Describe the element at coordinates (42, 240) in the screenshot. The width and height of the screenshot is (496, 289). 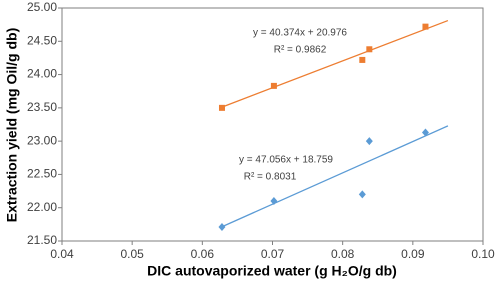
I see `y-tick-label: 21.50` at that location.